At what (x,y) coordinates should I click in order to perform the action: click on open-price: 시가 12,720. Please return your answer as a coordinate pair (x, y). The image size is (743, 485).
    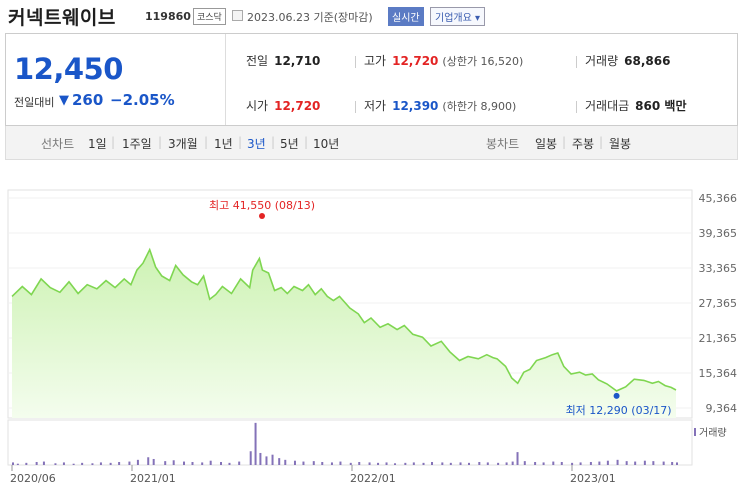
    Looking at the image, I should click on (283, 106).